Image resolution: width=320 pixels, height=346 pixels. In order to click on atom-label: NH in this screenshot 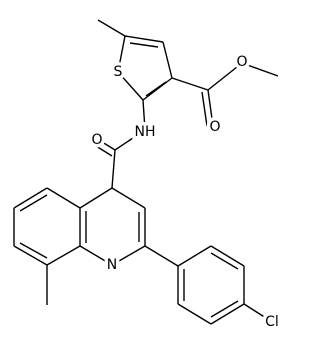, I will do `click(145, 132)`.